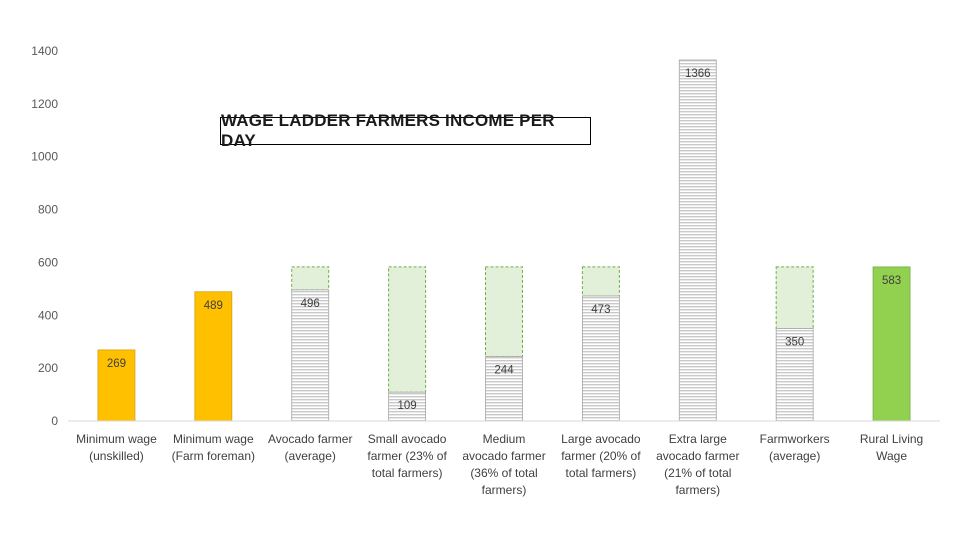 Image resolution: width=972 pixels, height=539 pixels. Describe the element at coordinates (44, 51) in the screenshot. I see `y-tick-label: 1400` at that location.